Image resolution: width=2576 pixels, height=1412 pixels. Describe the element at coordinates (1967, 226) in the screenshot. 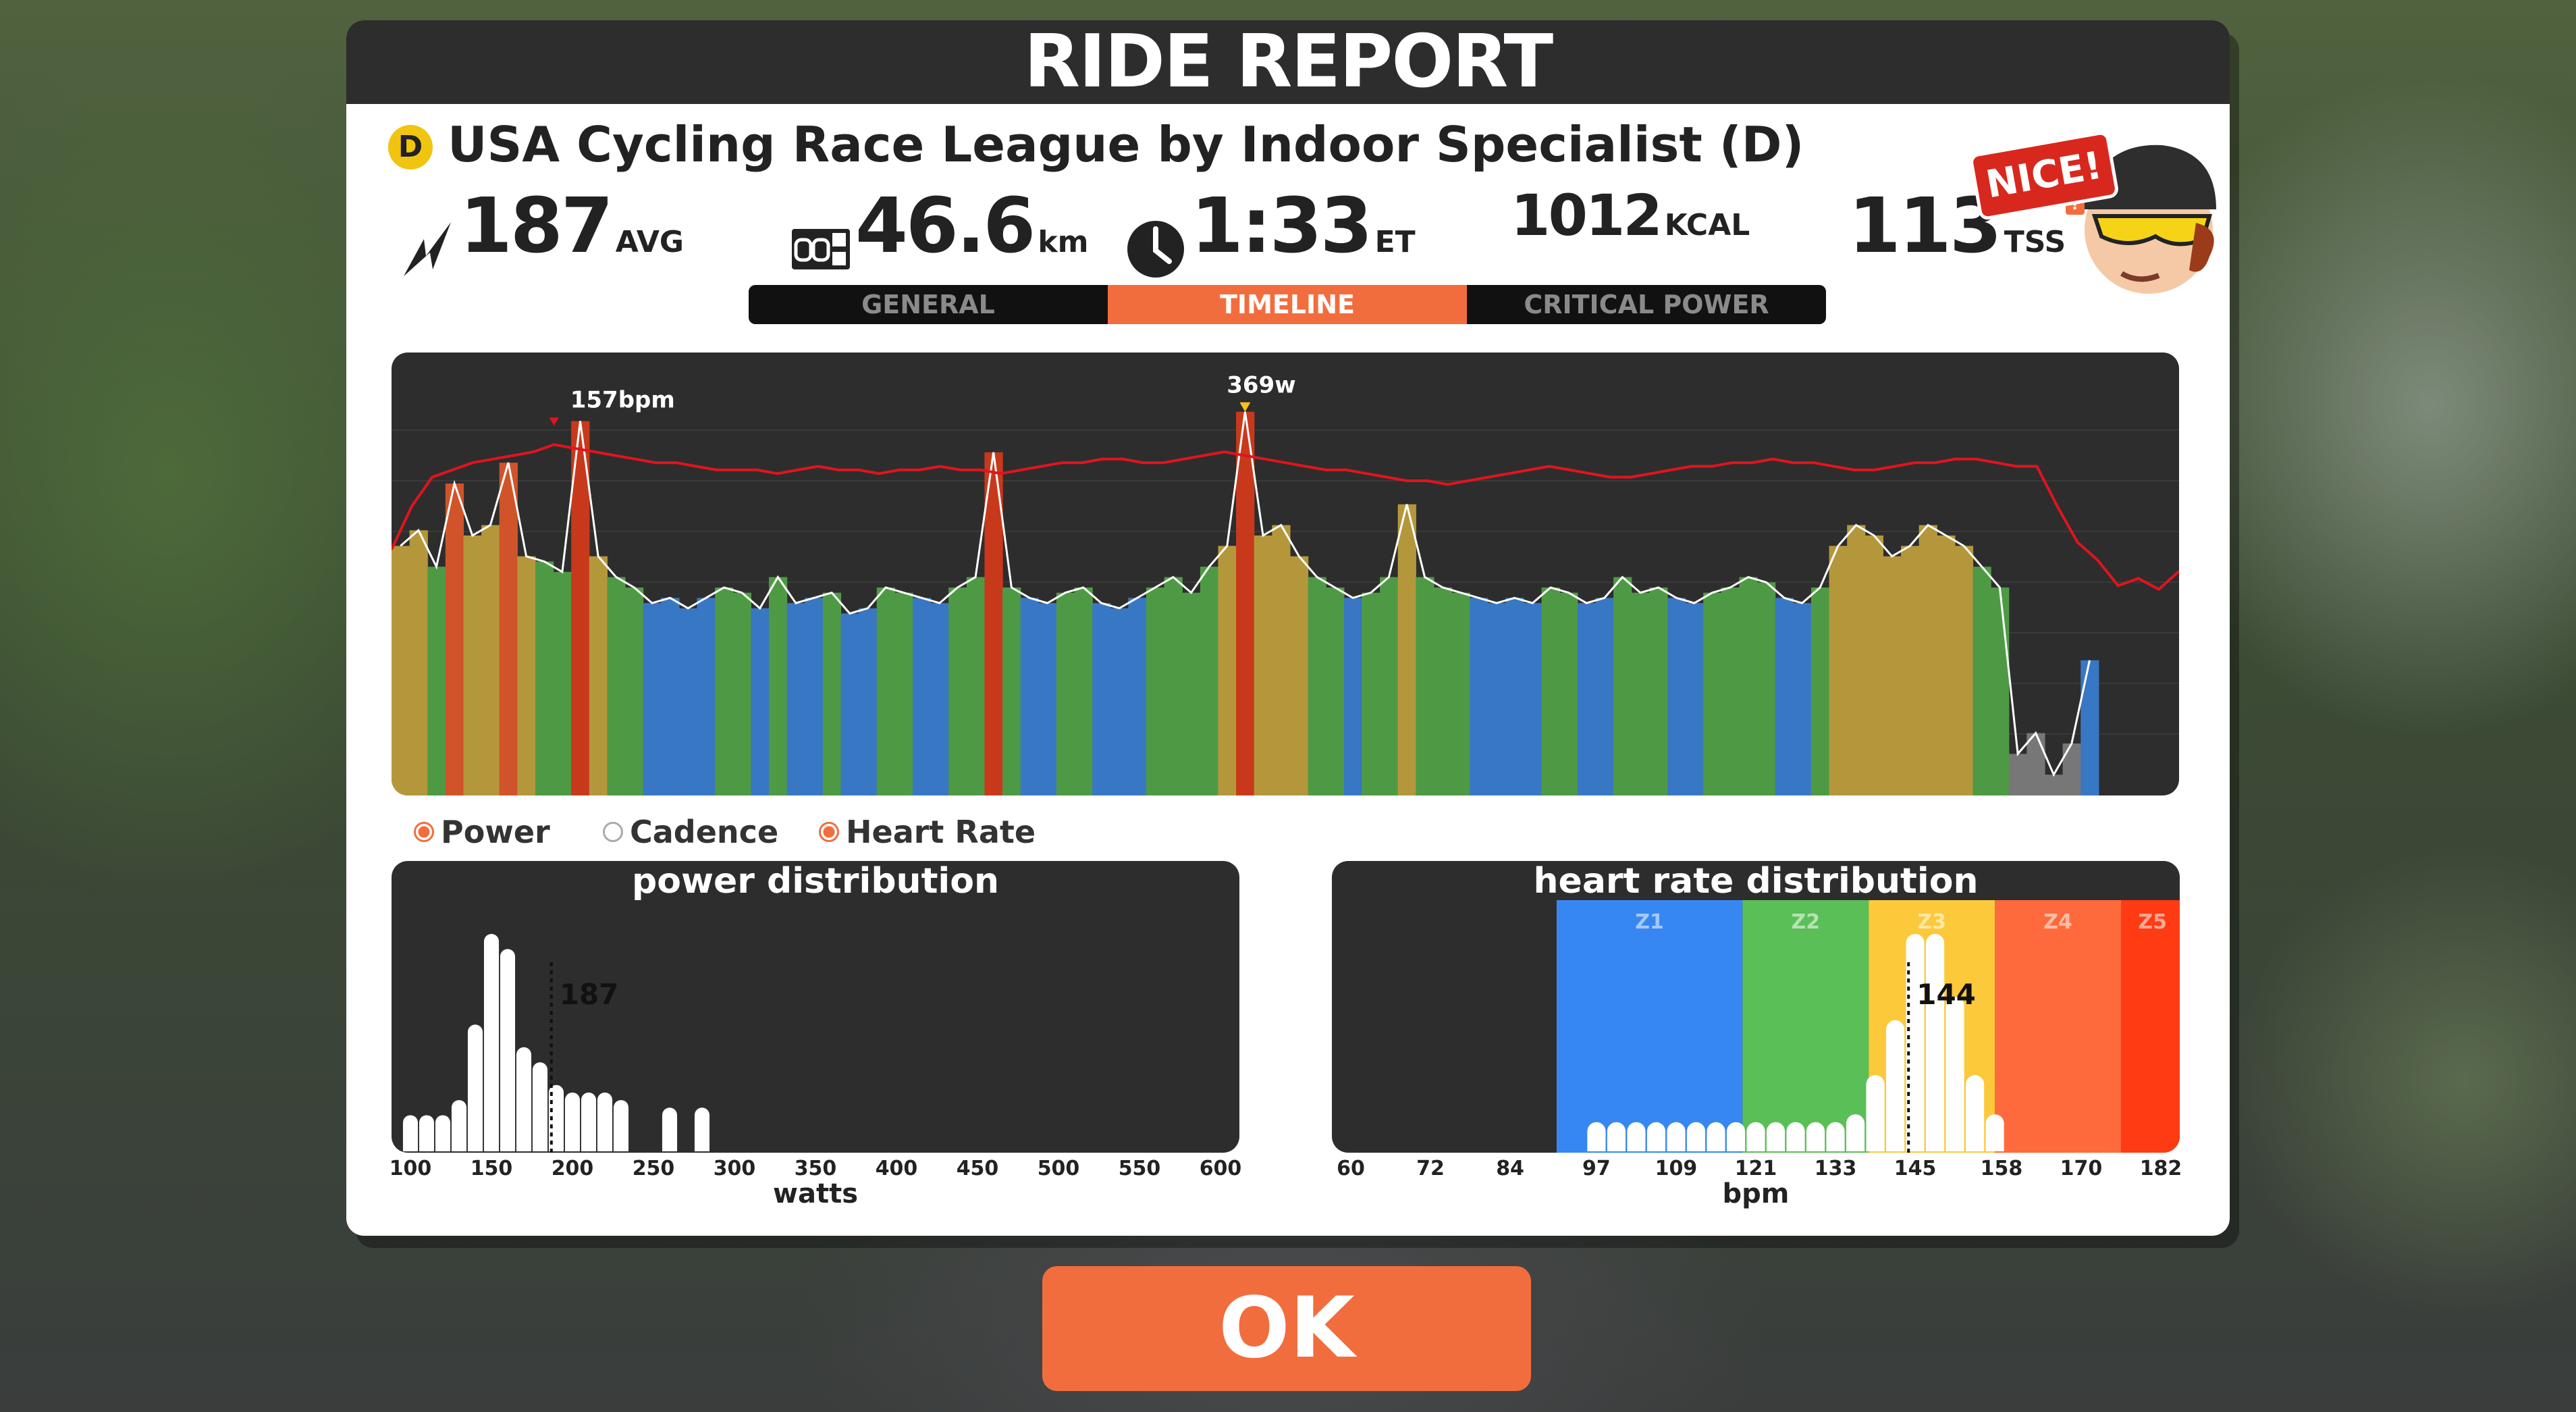

I see `stat-tss: 113 TSS?` at that location.